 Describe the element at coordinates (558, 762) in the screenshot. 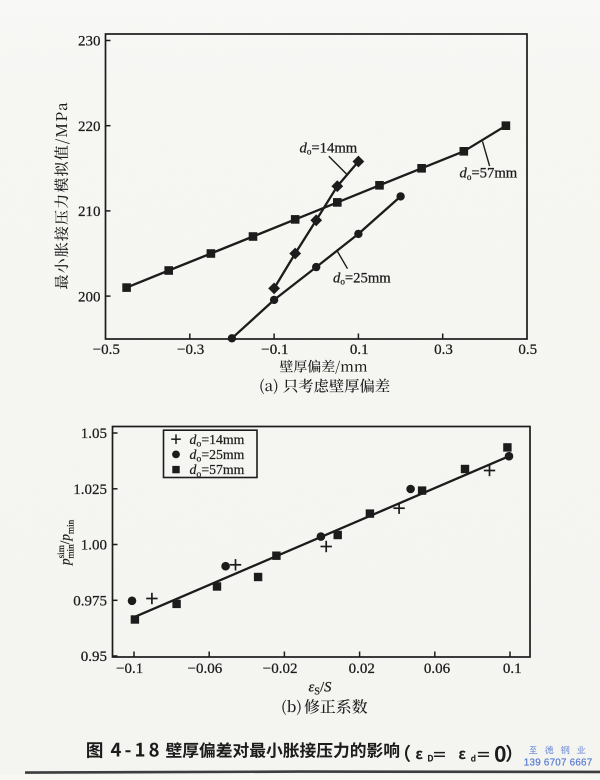

I see `svg-text: 139 6707 6667` at that location.